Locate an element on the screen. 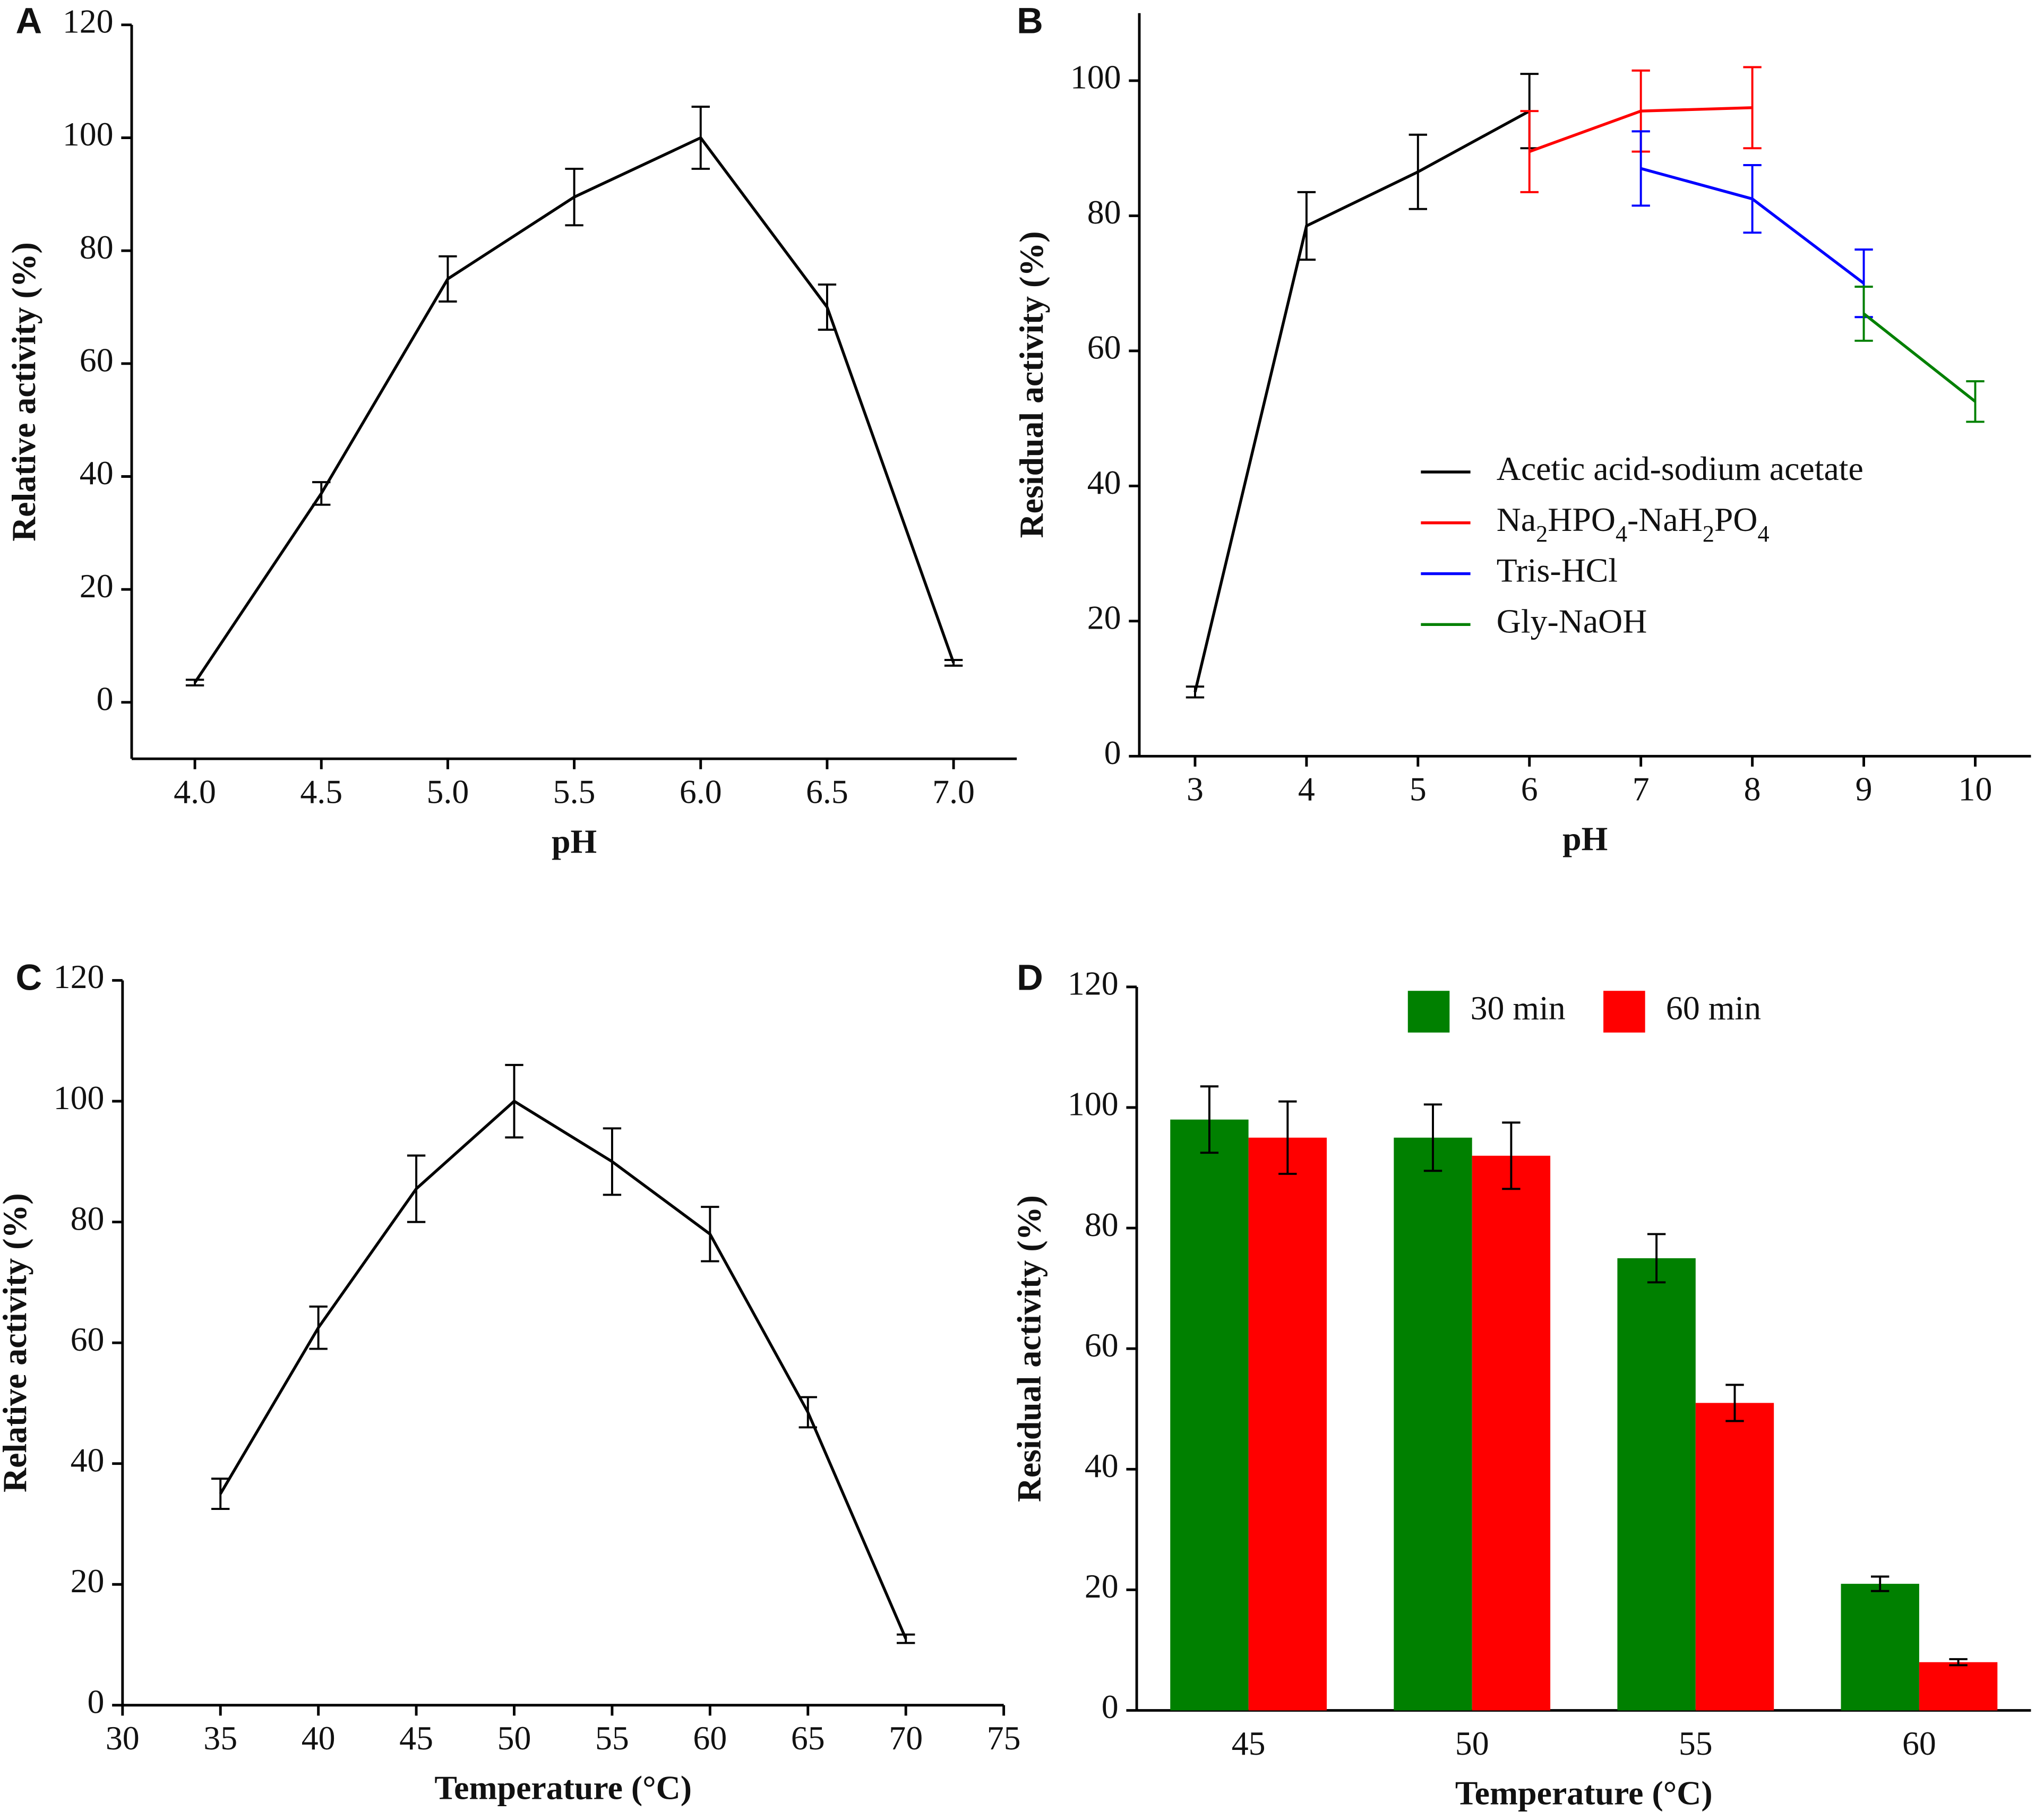 This screenshot has width=2044, height=1820. x-tick-label: 4.5 is located at coordinates (321, 792).